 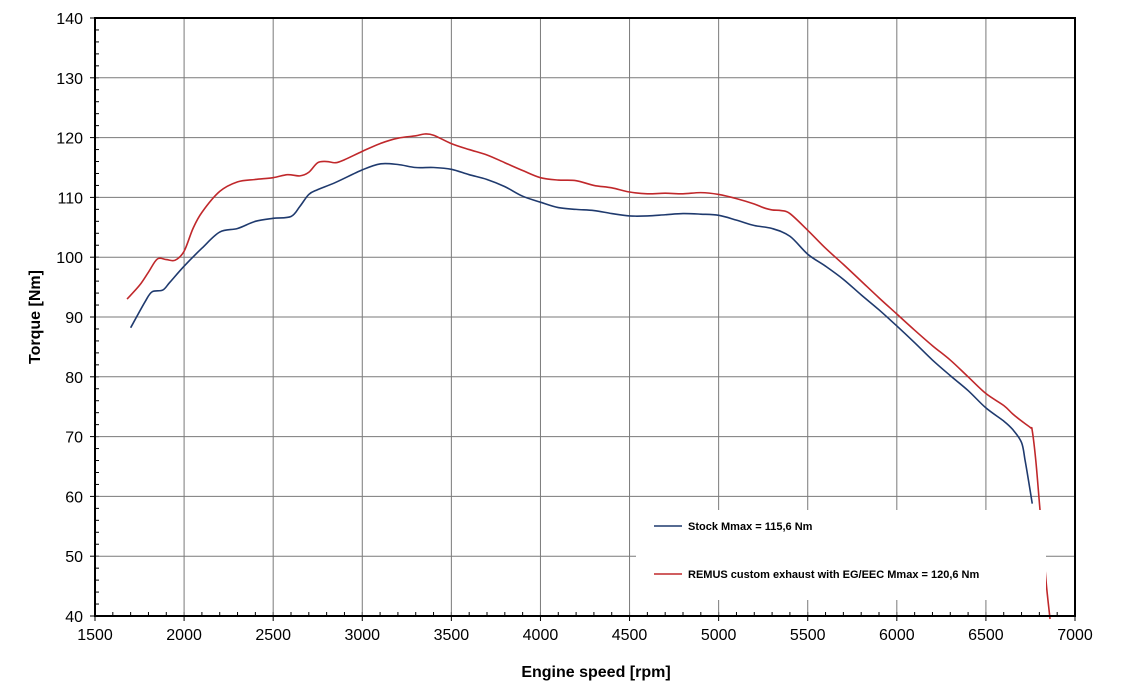 I want to click on x-tick-label: 2000, so click(x=184, y=635).